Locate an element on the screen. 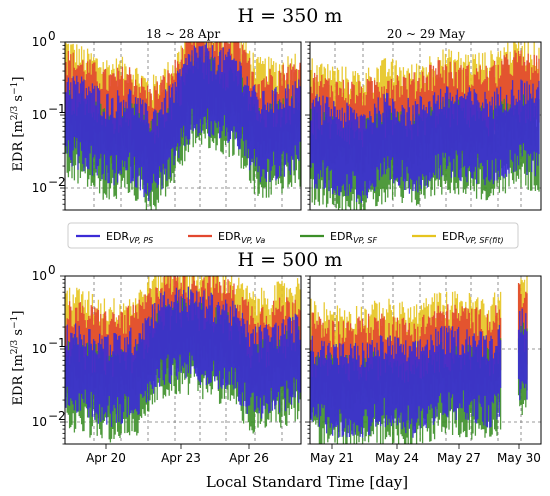  row-title-350: H = 350 m is located at coordinates (290, 16).